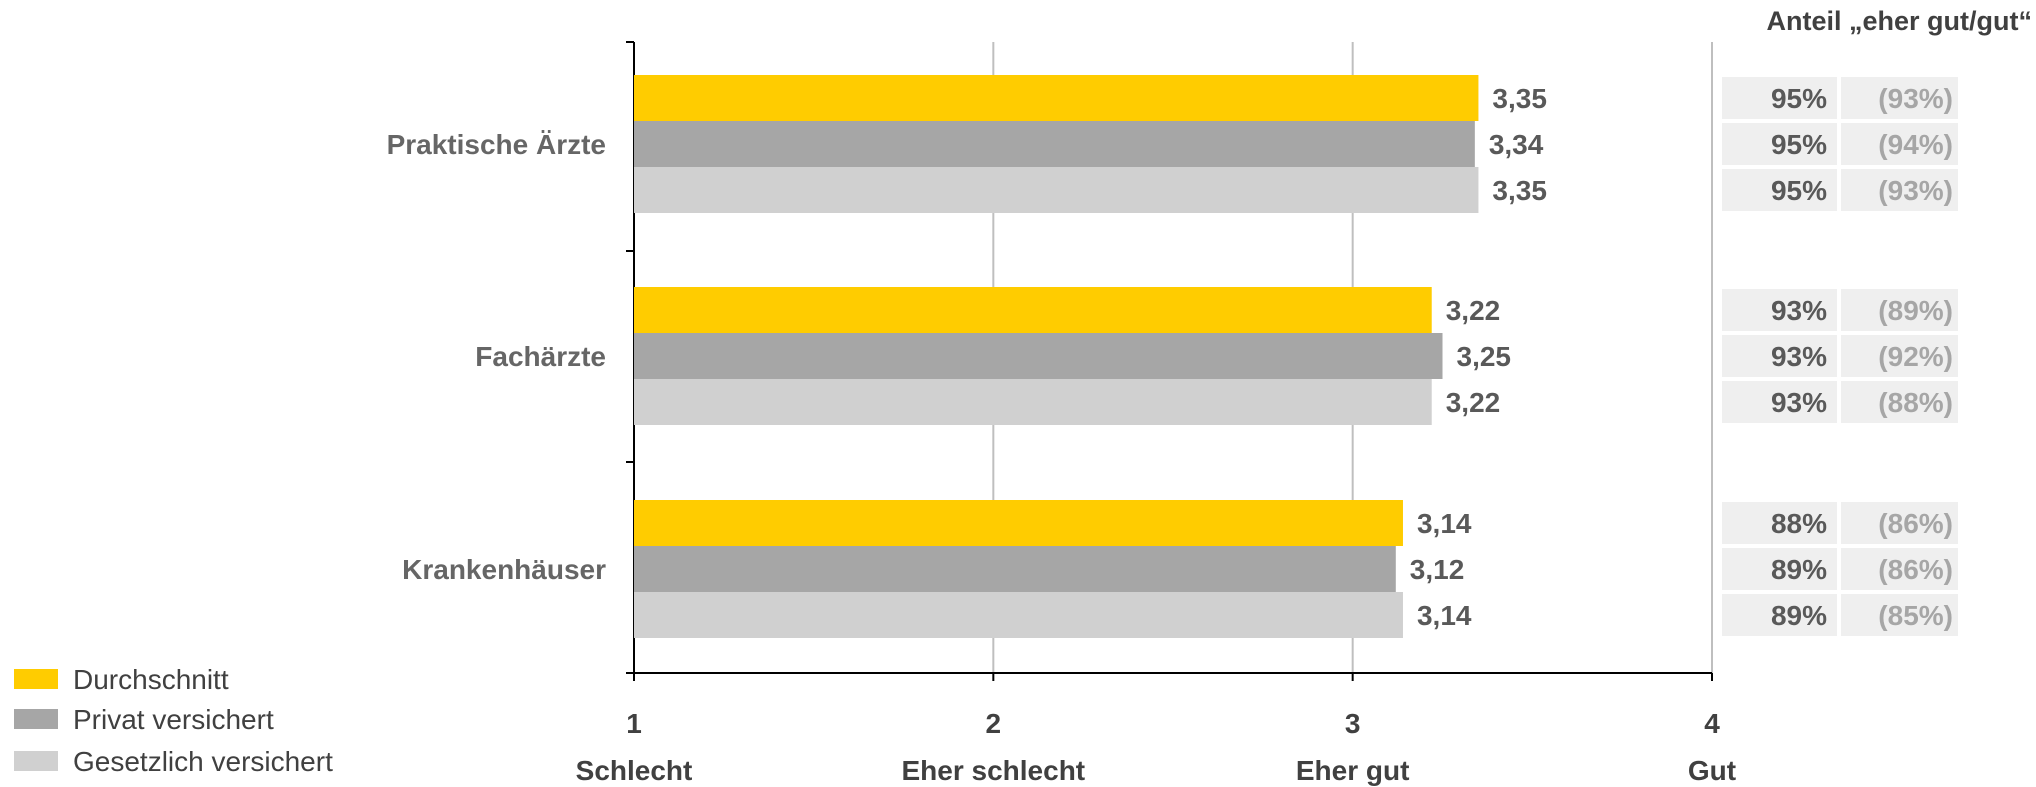 Image resolution: width=2036 pixels, height=787 pixels. Describe the element at coordinates (1915, 310) in the screenshot. I see `share-previous-value: (89%)` at that location.